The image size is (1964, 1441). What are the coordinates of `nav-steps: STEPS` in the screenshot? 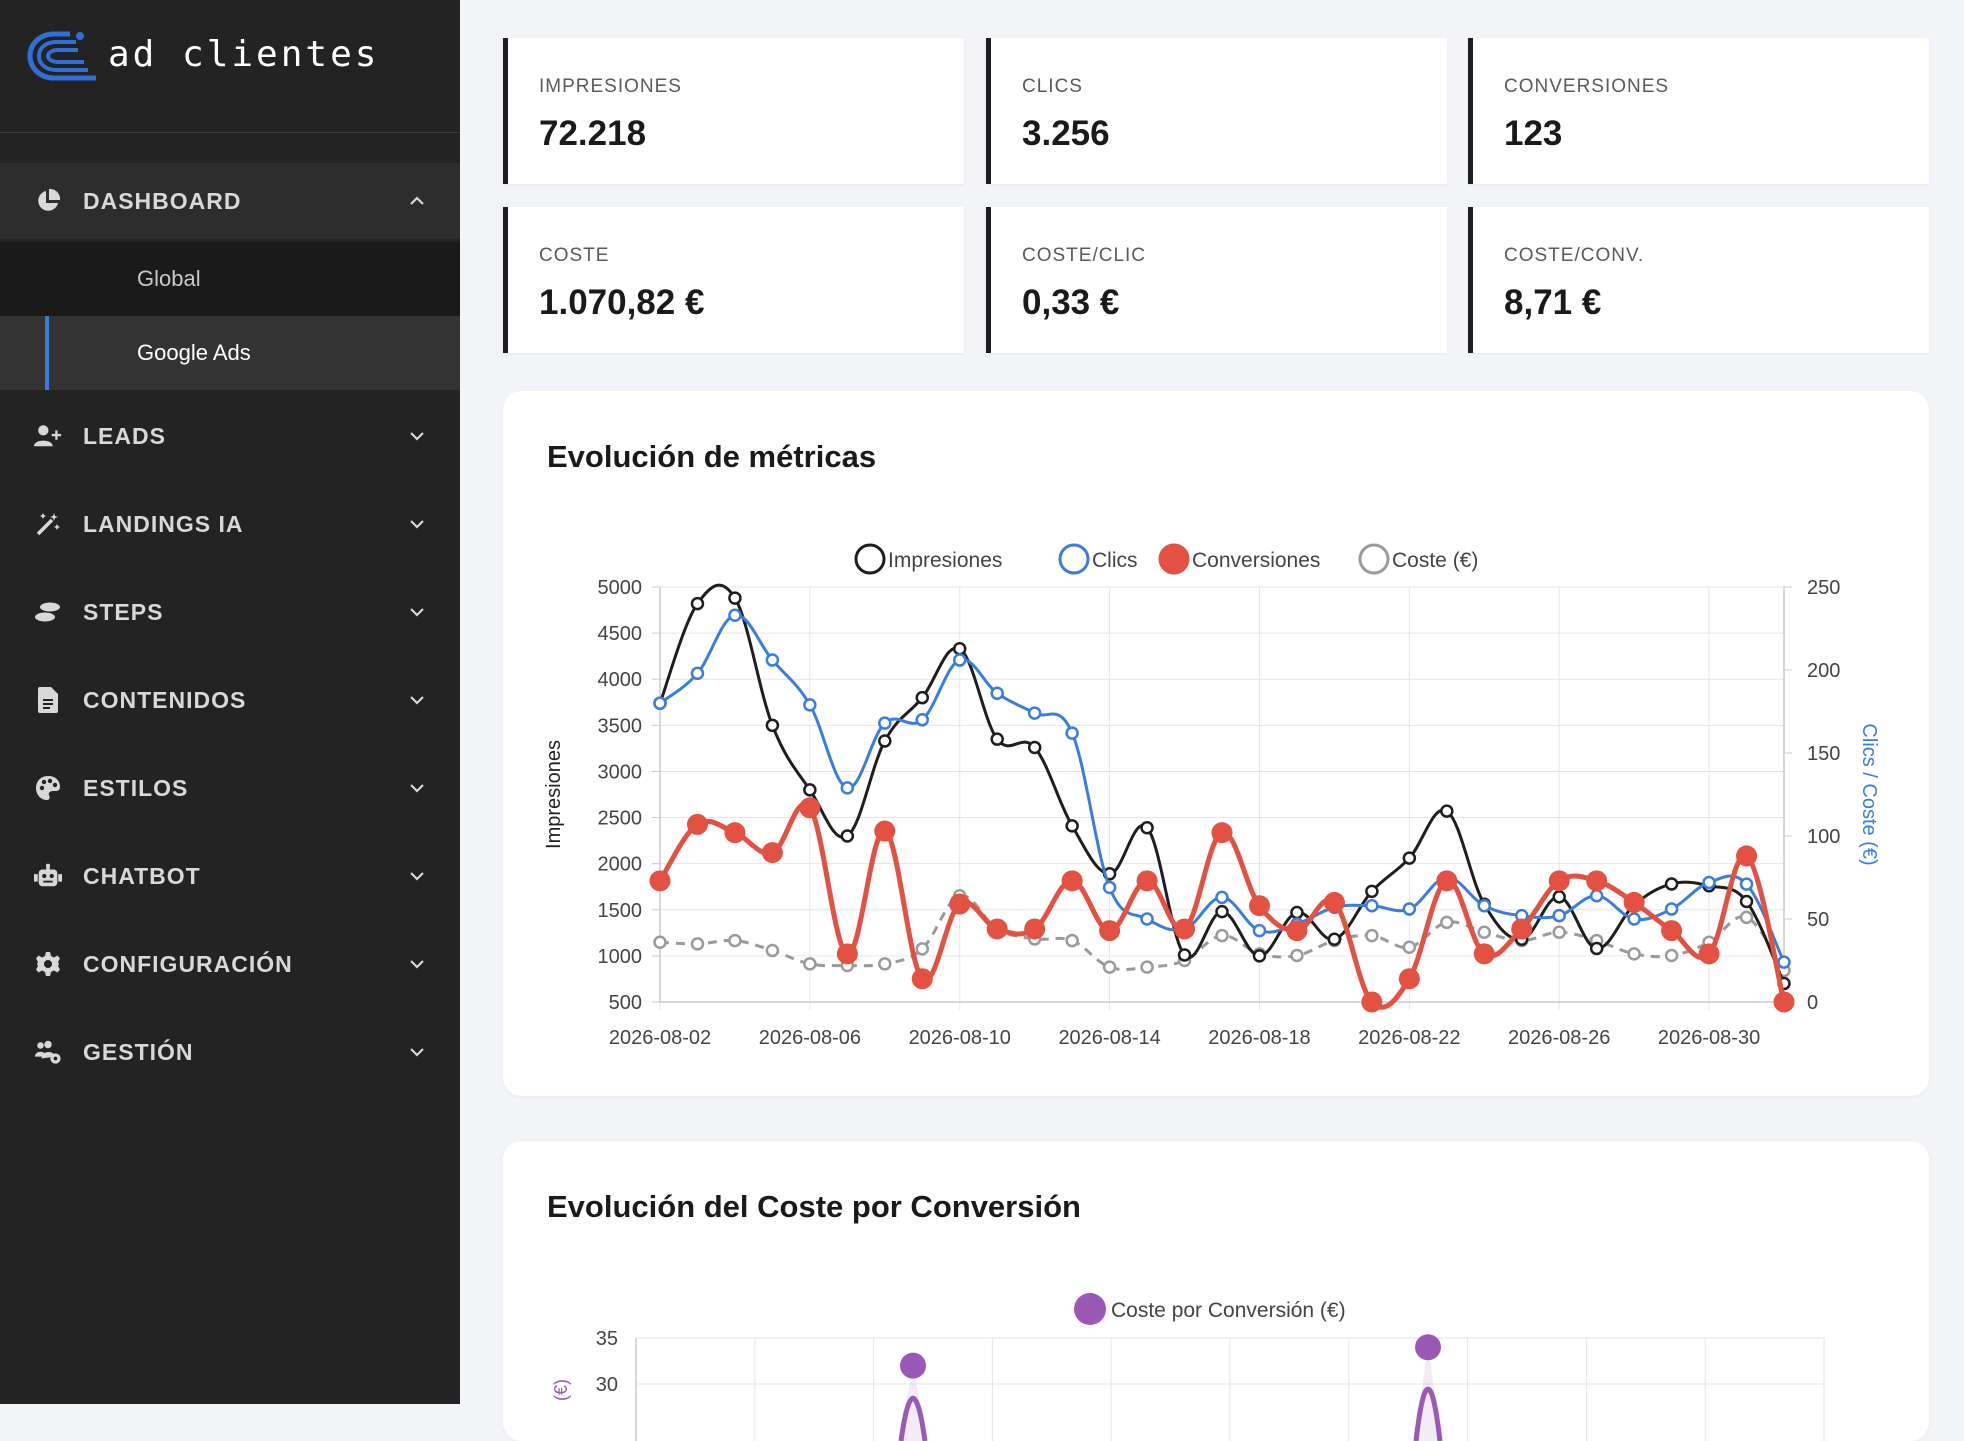 It's located at (230, 612).